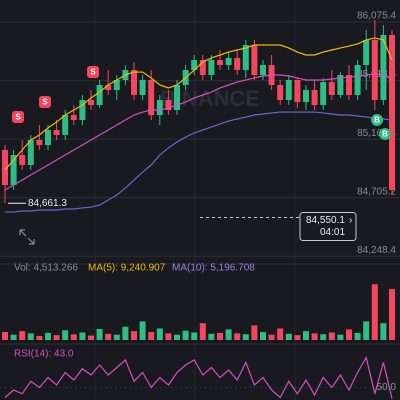 The width and height of the screenshot is (400, 400). Describe the element at coordinates (332, 232) in the screenshot. I see `price-tag-time: 04:01` at that location.